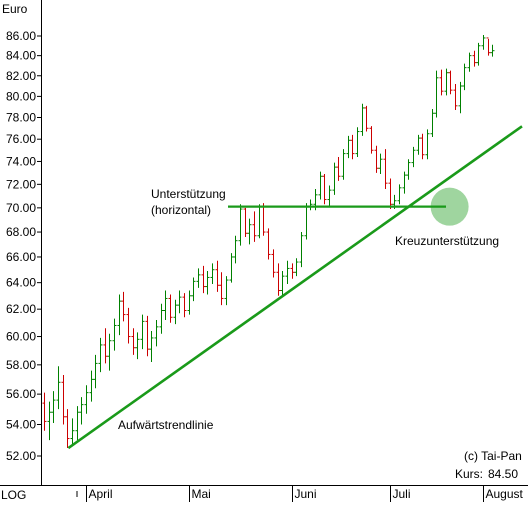  I want to click on y-tick-label: 70.00, so click(21, 208).